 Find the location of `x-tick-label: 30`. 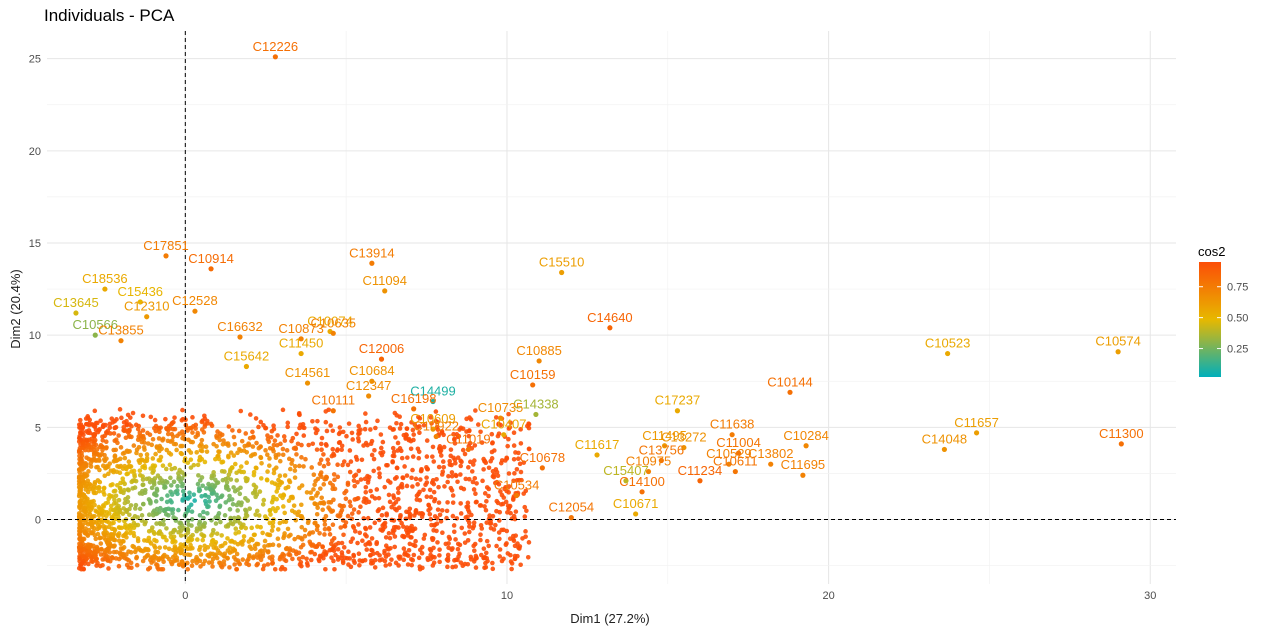

x-tick-label: 30 is located at coordinates (1150, 596).